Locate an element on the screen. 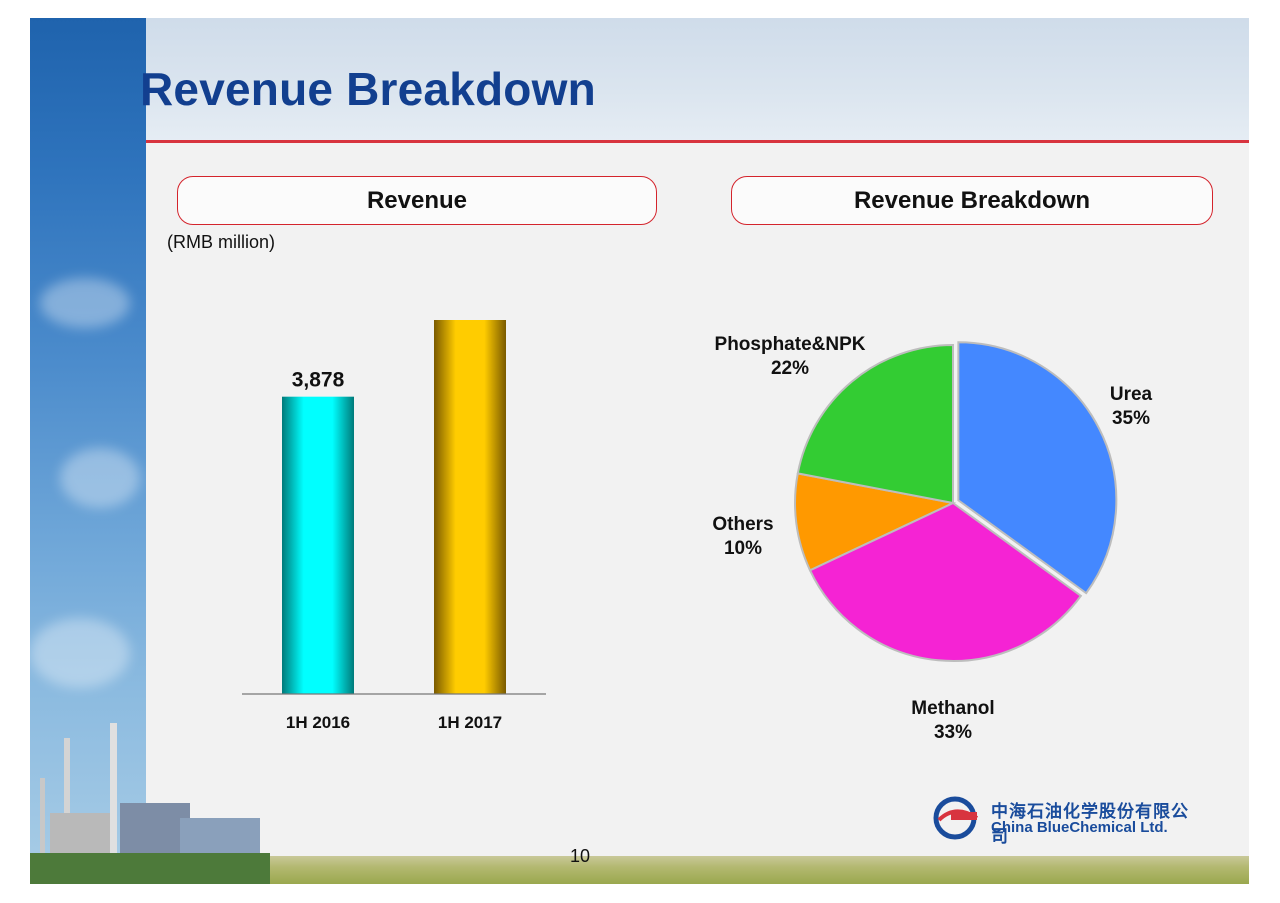  pie-pct-label-urea: 35% is located at coordinates (1131, 418).